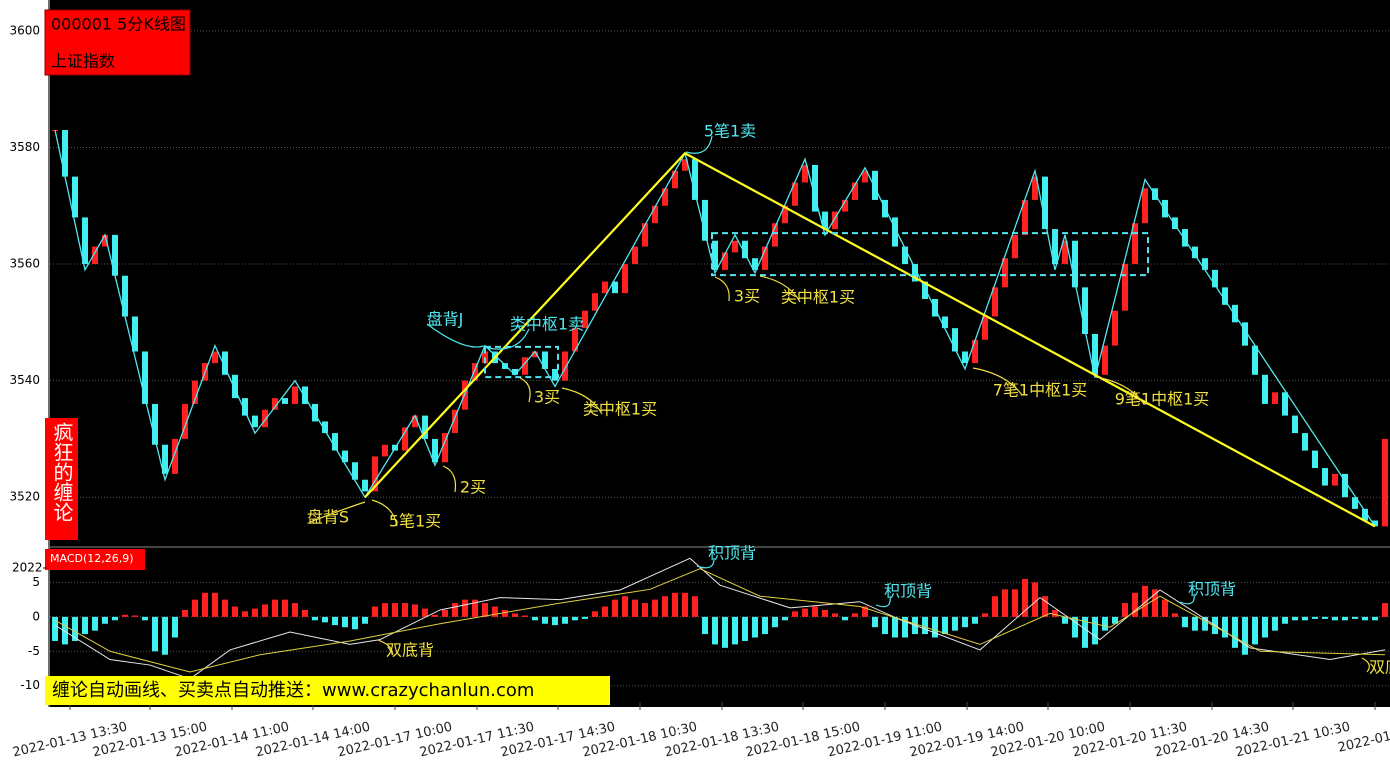 This screenshot has height=775, width=1390. I want to click on annotation: 类中枢1卖, so click(547, 324).